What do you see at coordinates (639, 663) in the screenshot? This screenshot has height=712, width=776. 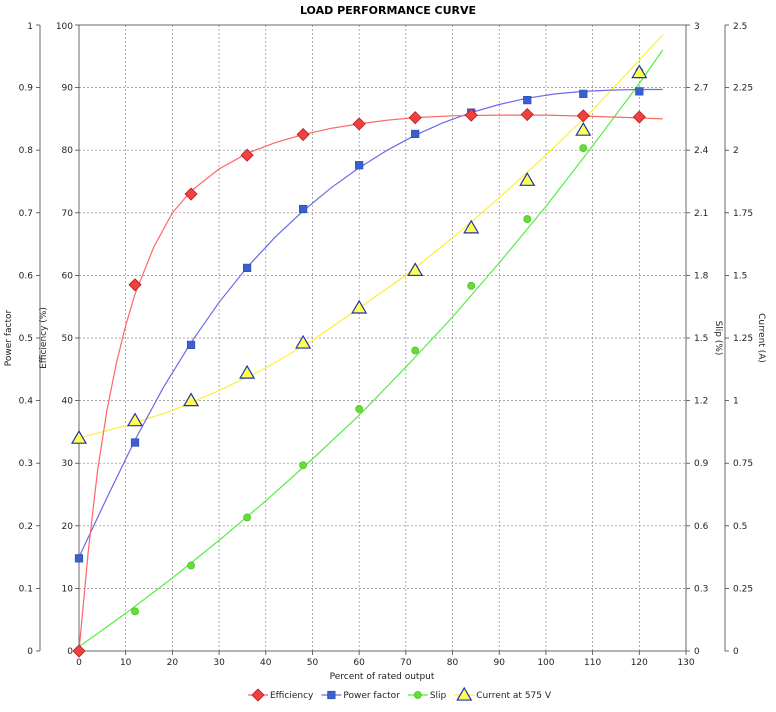 I see `x-tick-label: 120` at bounding box center [639, 663].